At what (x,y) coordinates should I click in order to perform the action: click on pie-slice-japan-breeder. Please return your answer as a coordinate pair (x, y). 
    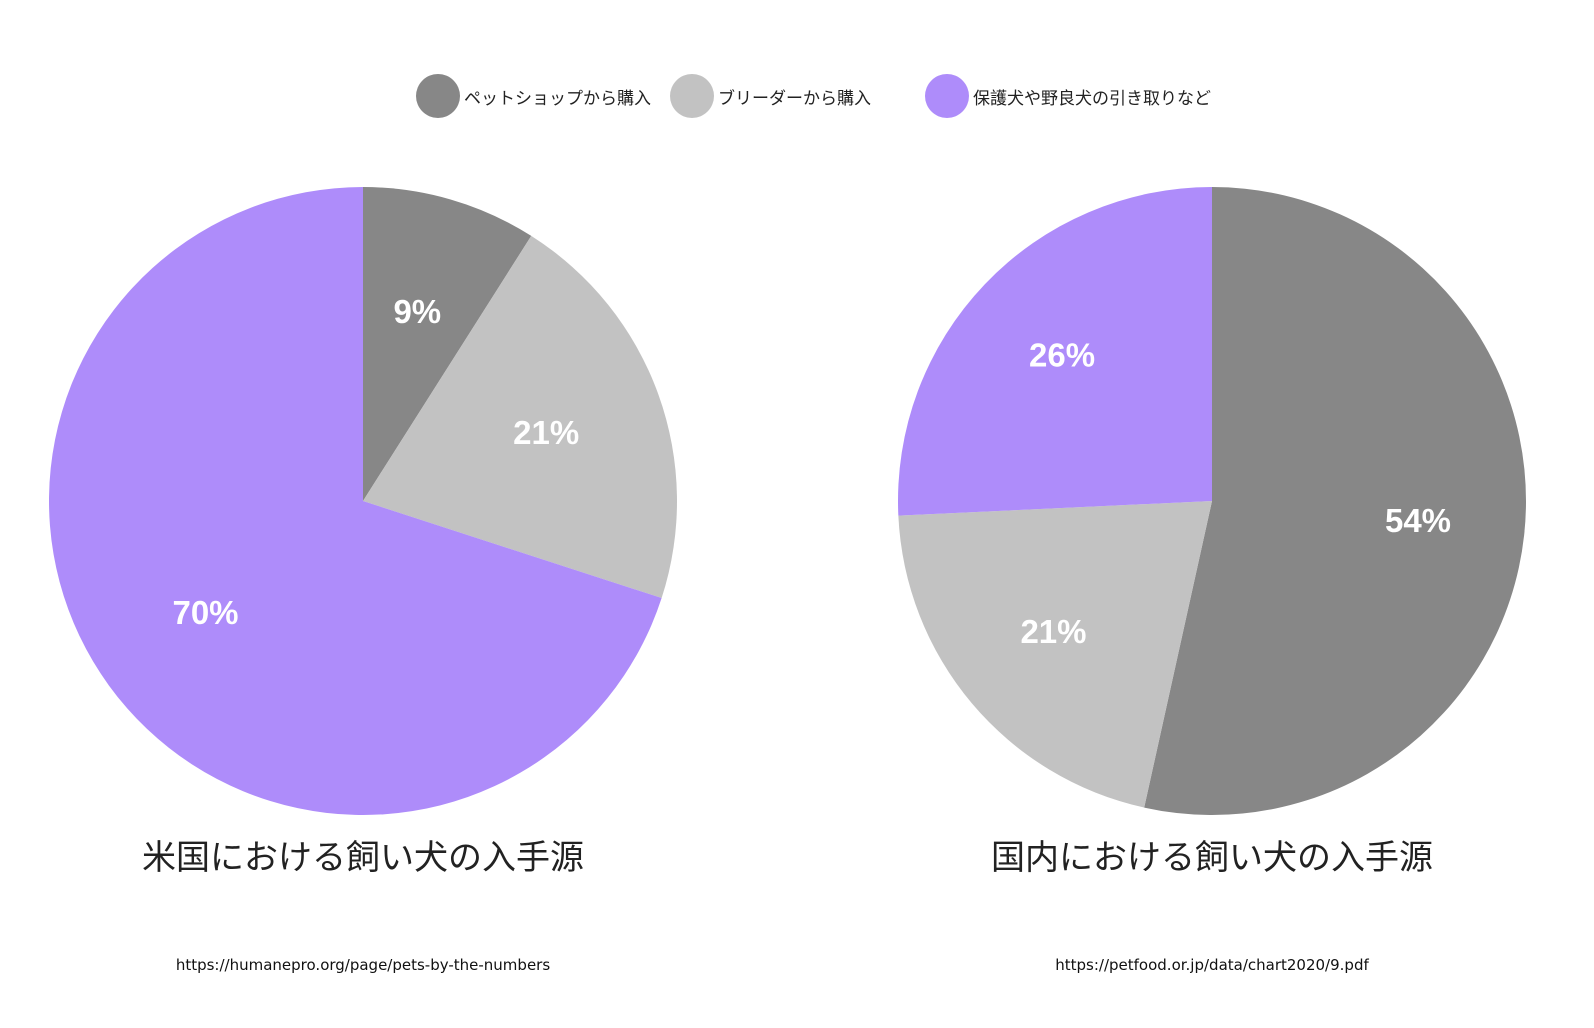
    Looking at the image, I should click on (1055, 654).